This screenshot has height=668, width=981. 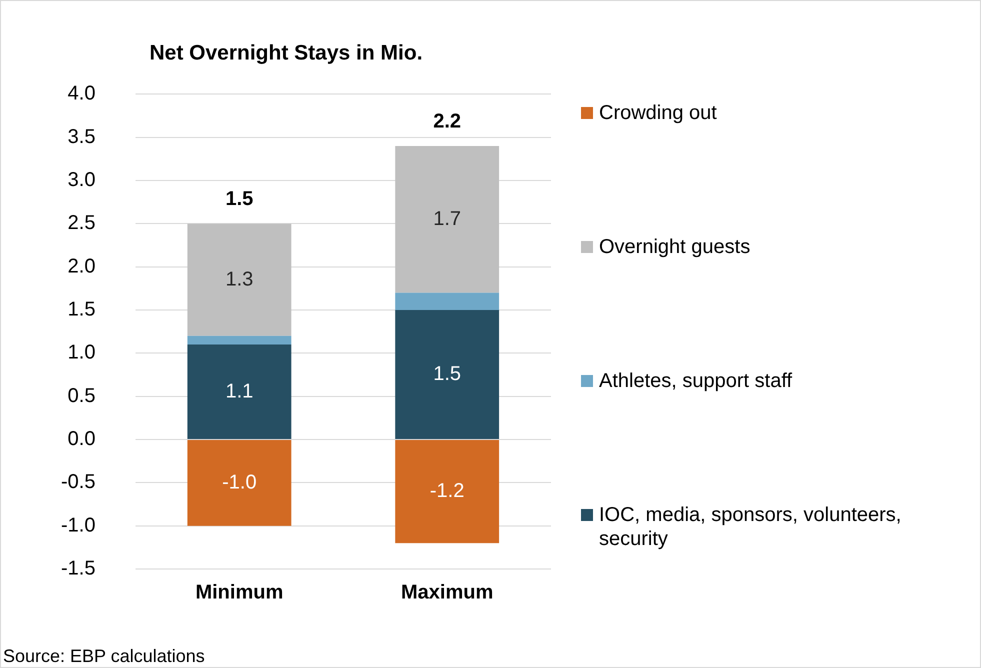 I want to click on data-label: 1.7, so click(x=447, y=219).